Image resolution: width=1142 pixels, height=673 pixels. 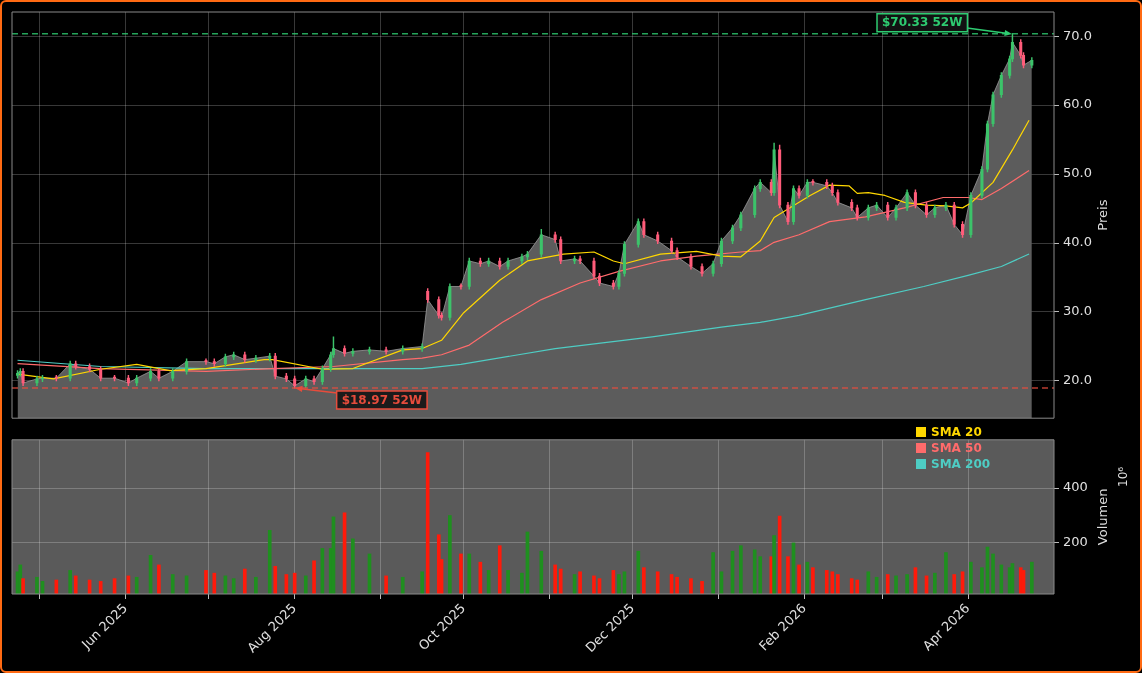 I want to click on legend-label: SMA 20, so click(x=956, y=432).